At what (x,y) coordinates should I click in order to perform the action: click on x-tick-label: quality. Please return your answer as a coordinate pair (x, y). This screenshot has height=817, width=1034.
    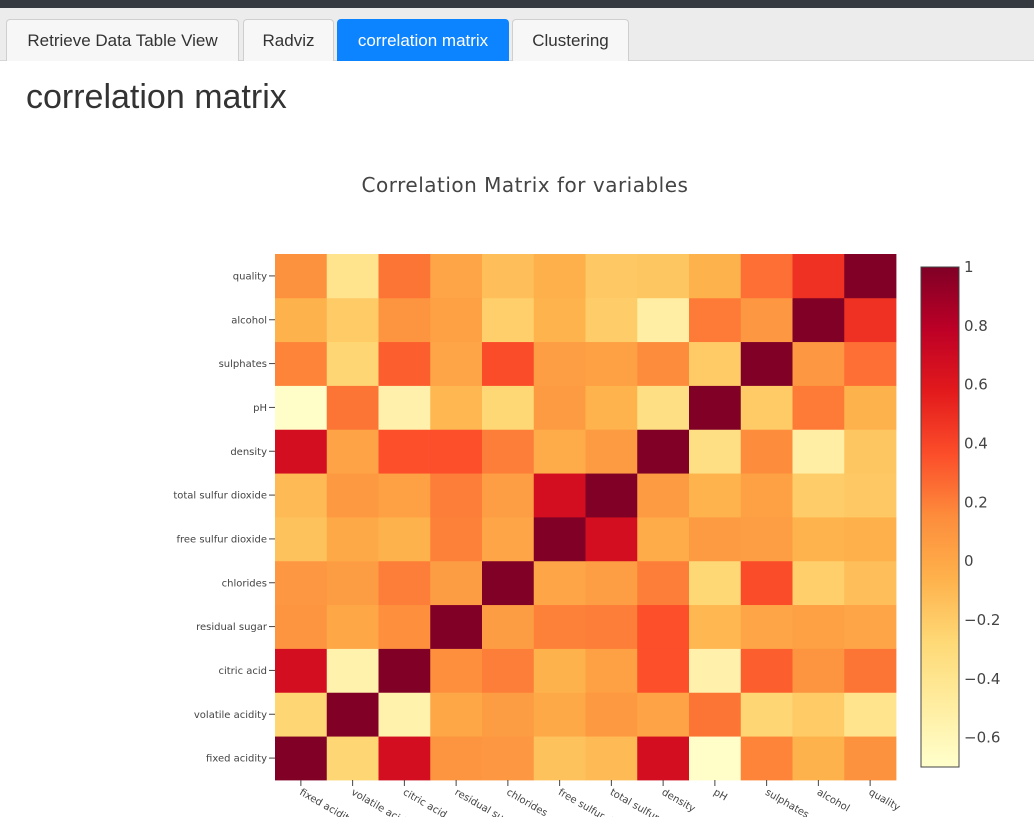
    Looking at the image, I should click on (884, 800).